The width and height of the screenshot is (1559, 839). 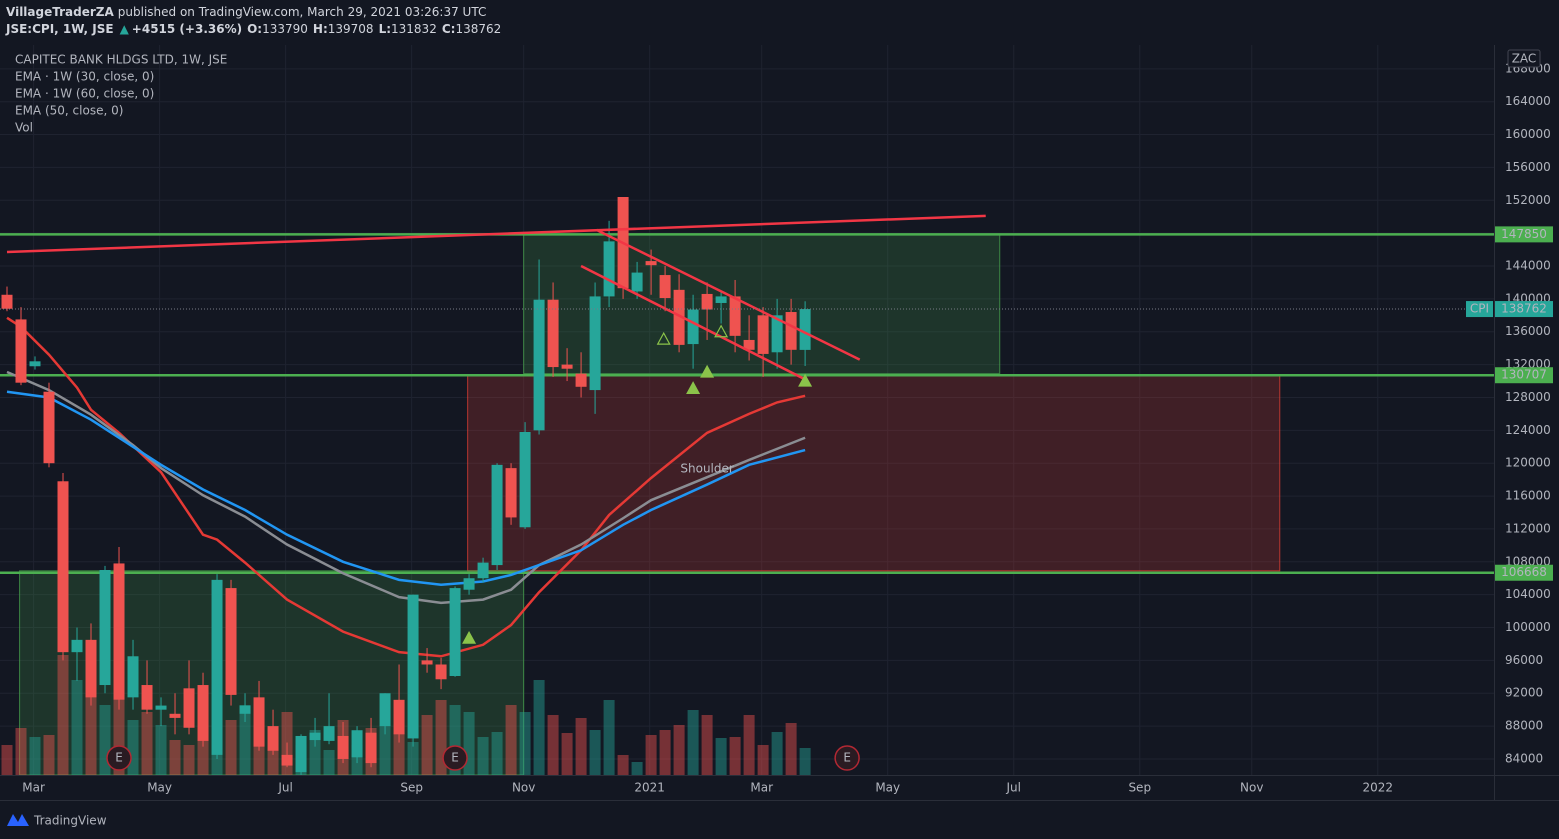 I want to click on y-tick-label: 124000, so click(x=1528, y=430).